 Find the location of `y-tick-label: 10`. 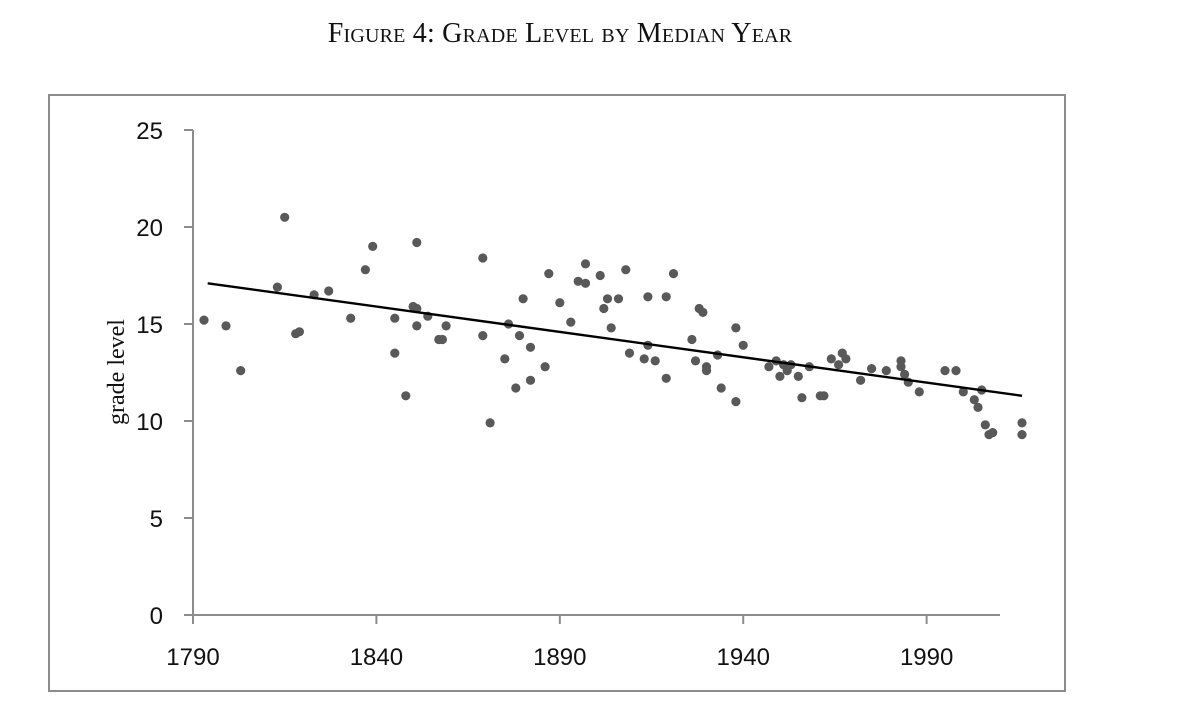

y-tick-label: 10 is located at coordinates (149, 422).